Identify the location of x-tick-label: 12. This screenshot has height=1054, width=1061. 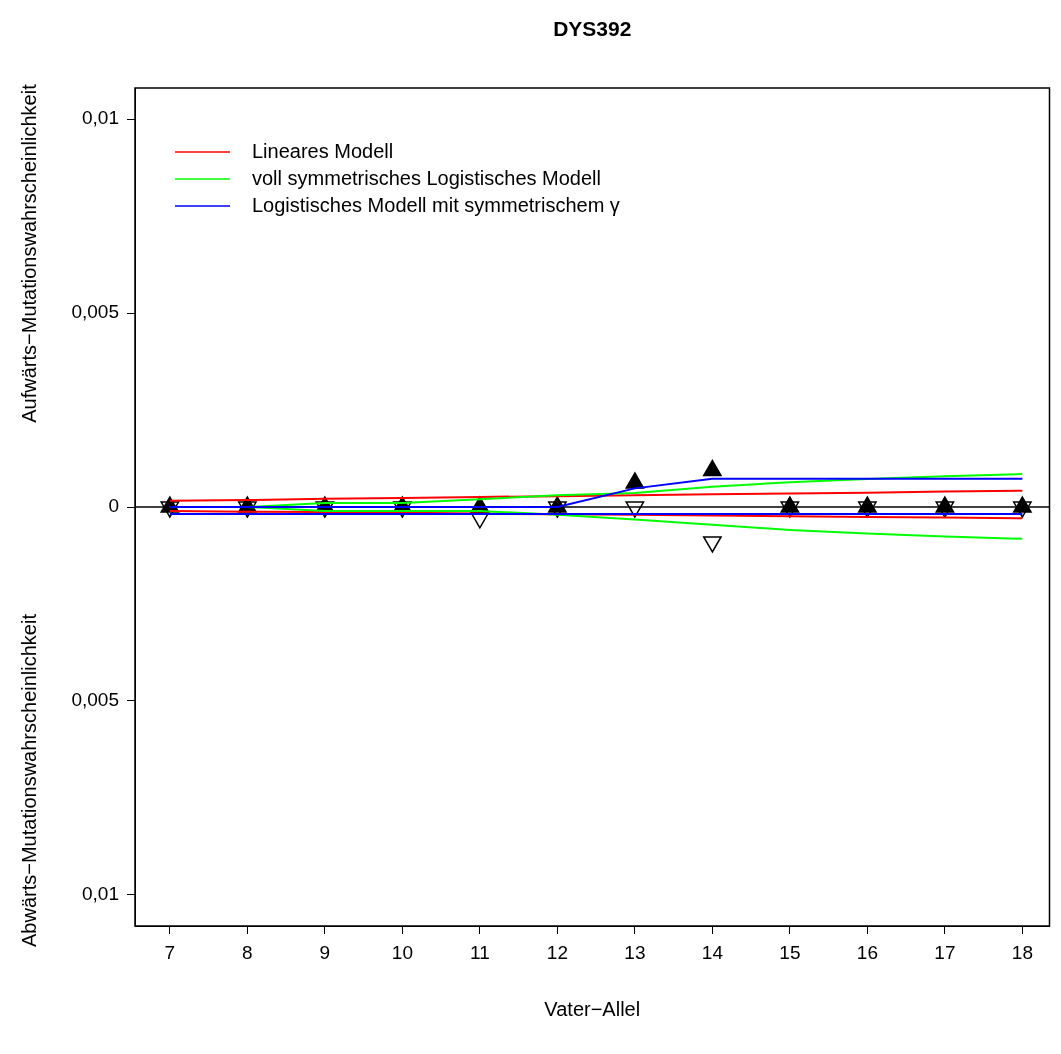
(557, 952).